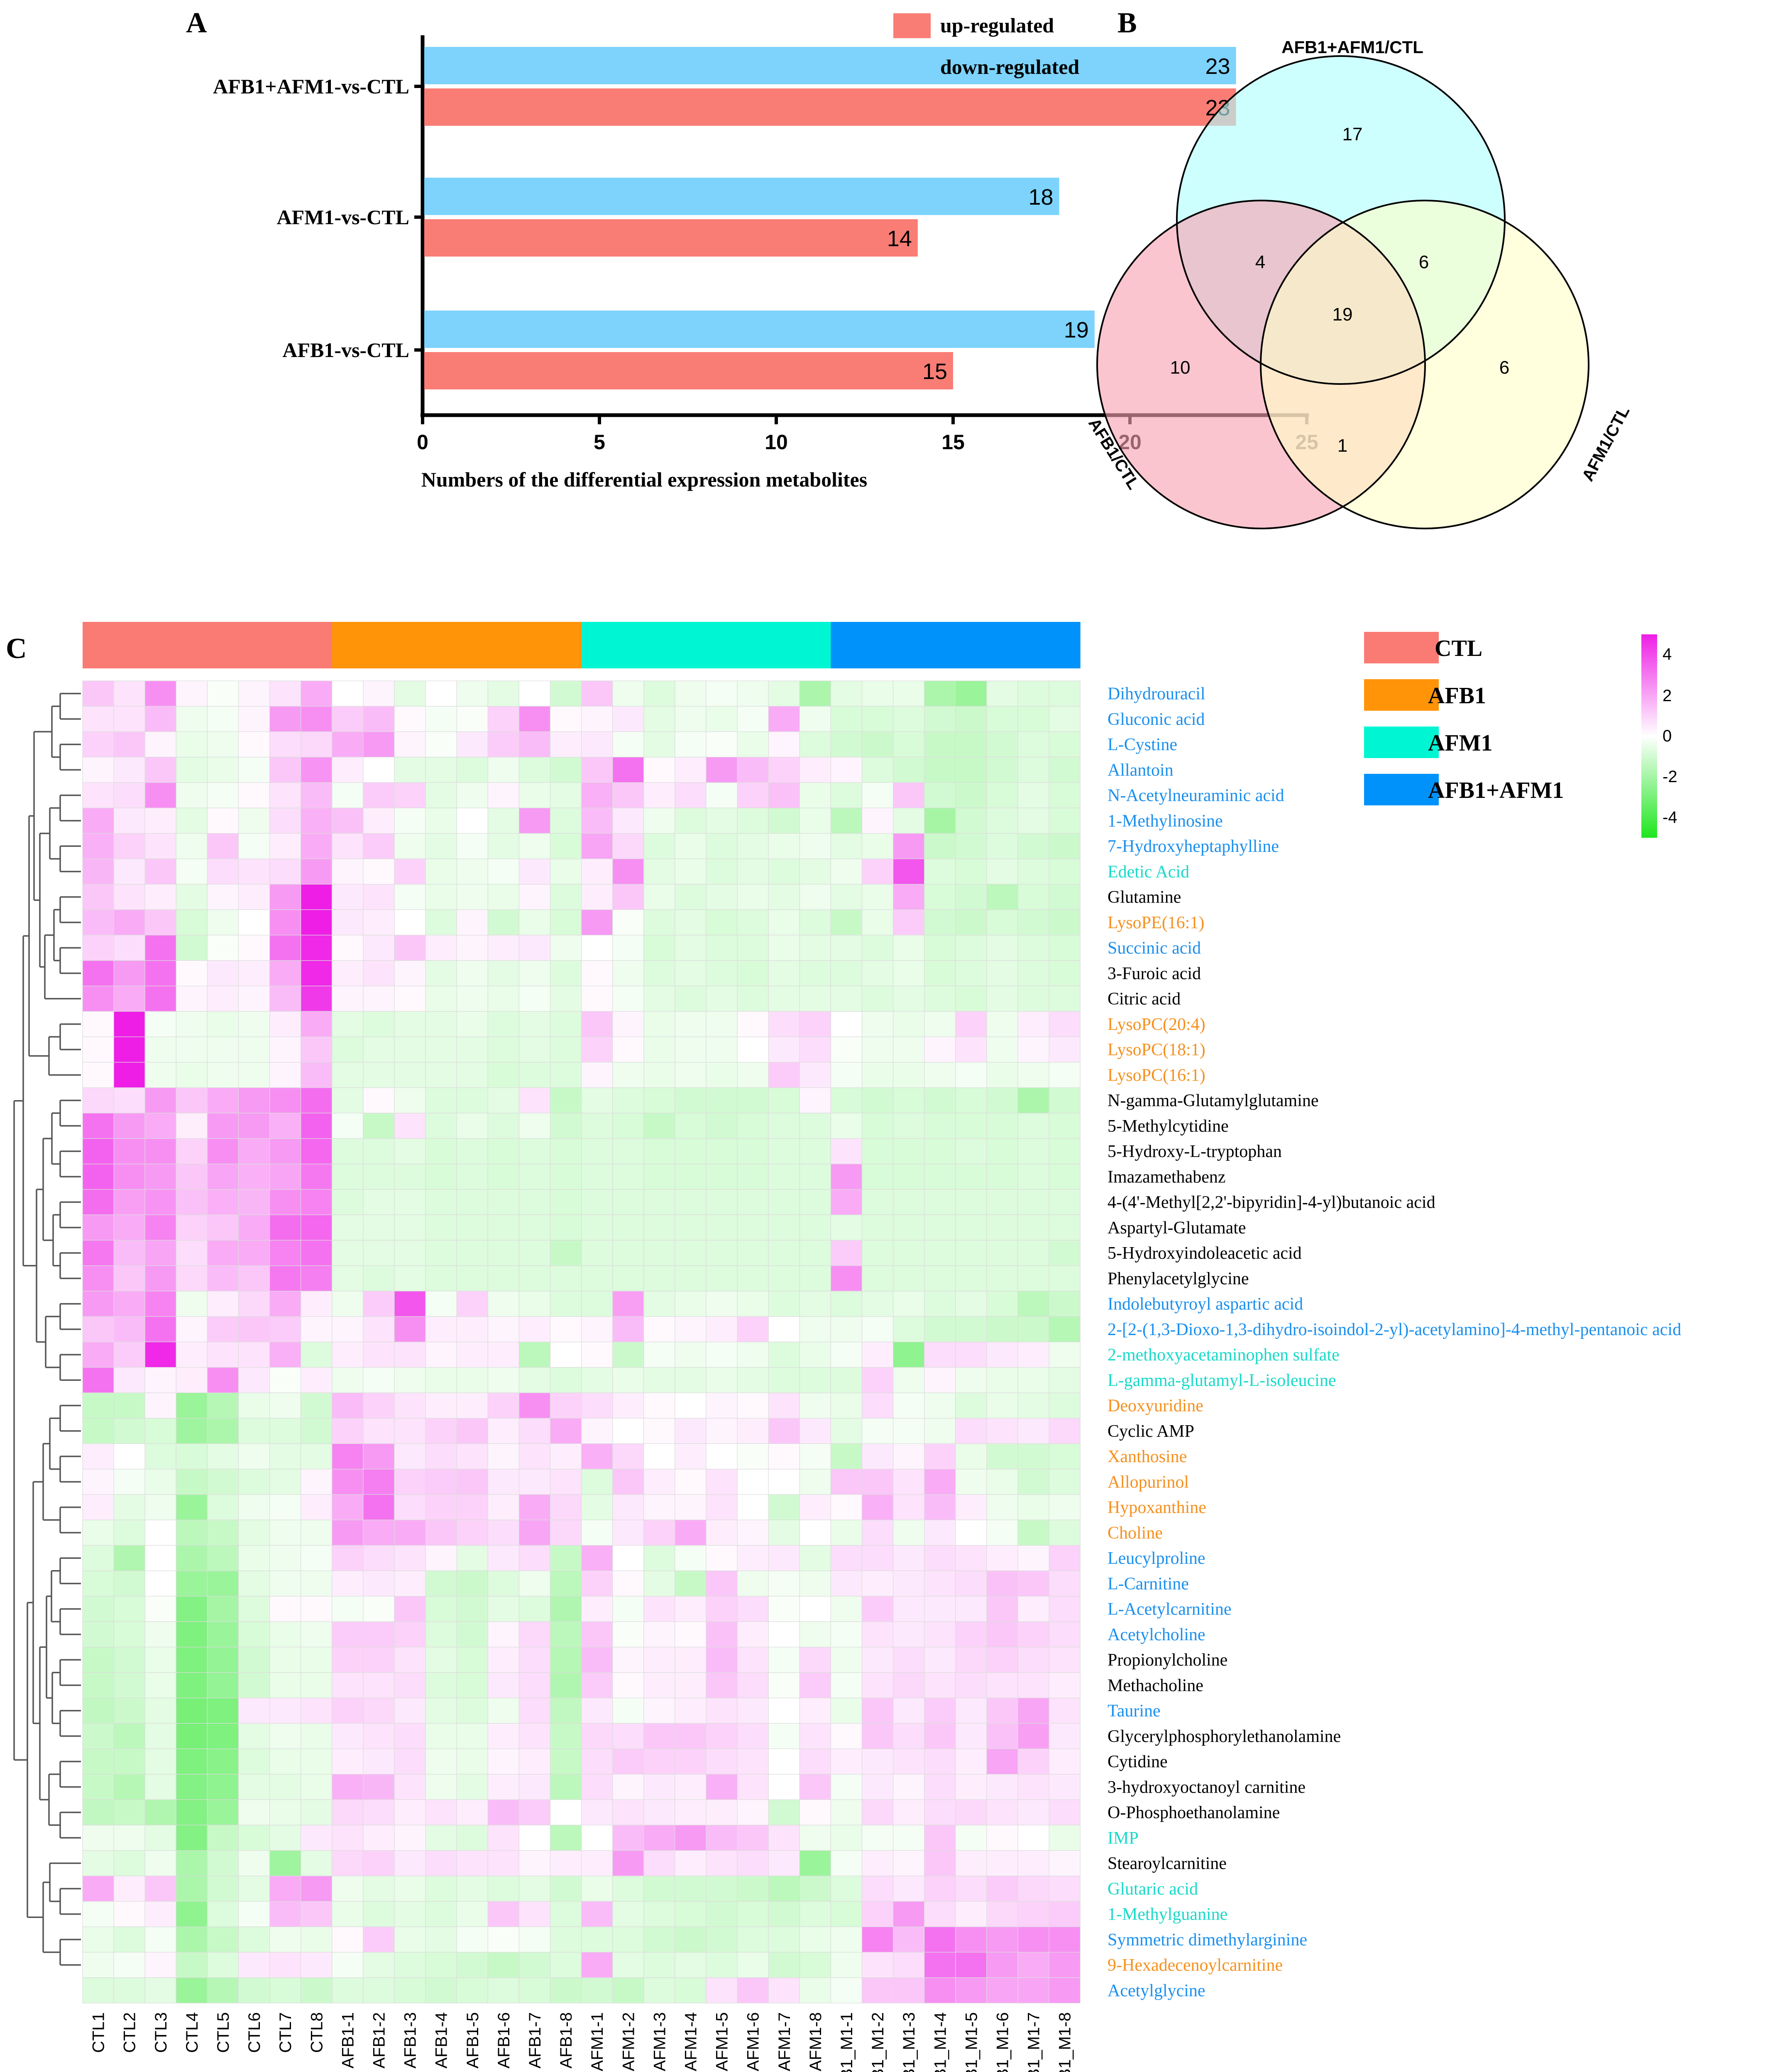 The height and width of the screenshot is (2072, 1780). Describe the element at coordinates (706, 645) in the screenshot. I see `group-bar-afm1` at that location.